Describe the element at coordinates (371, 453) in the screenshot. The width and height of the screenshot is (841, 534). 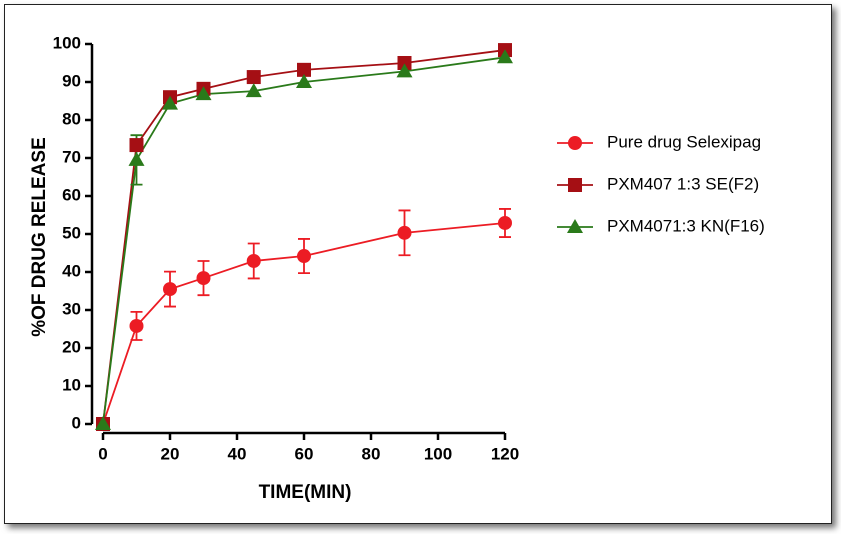
I see `x-tick-label: 80` at that location.